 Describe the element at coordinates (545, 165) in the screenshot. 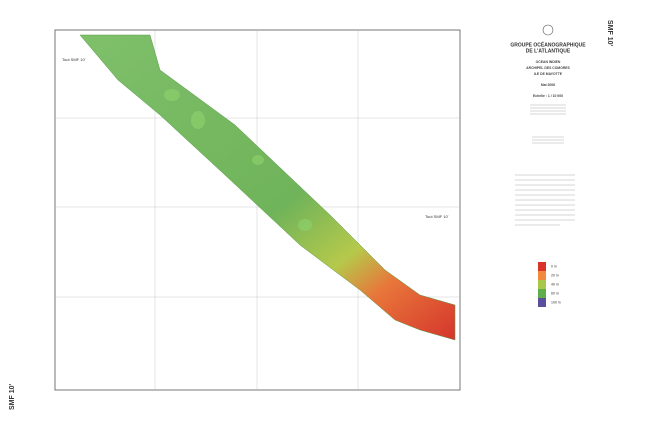

I see `notes-placeholder` at that location.